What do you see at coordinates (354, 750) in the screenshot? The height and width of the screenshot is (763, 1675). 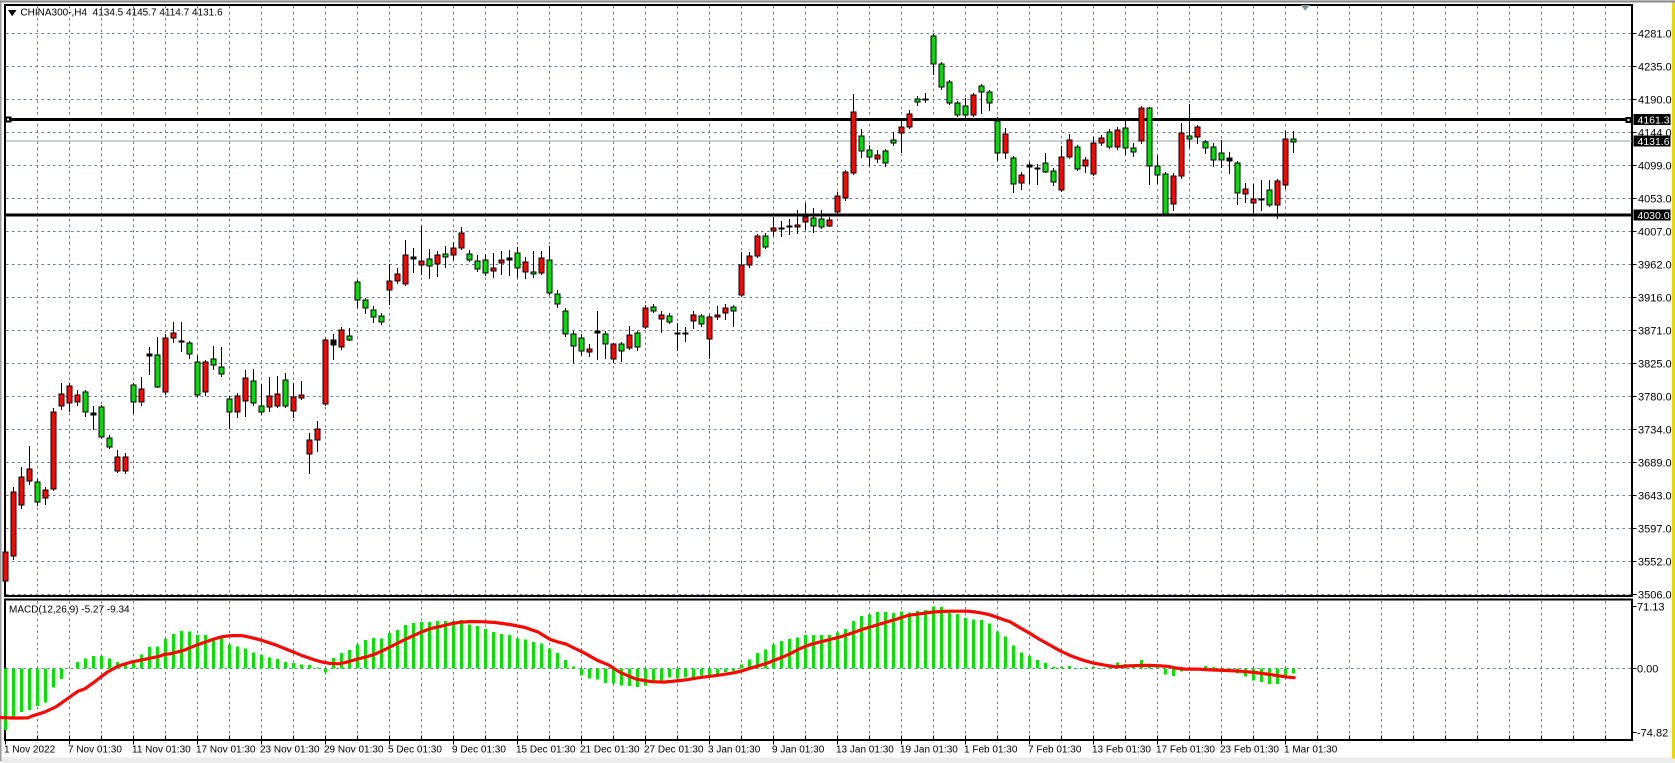 I see `svg-text: 29 Nov 01:30` at bounding box center [354, 750].